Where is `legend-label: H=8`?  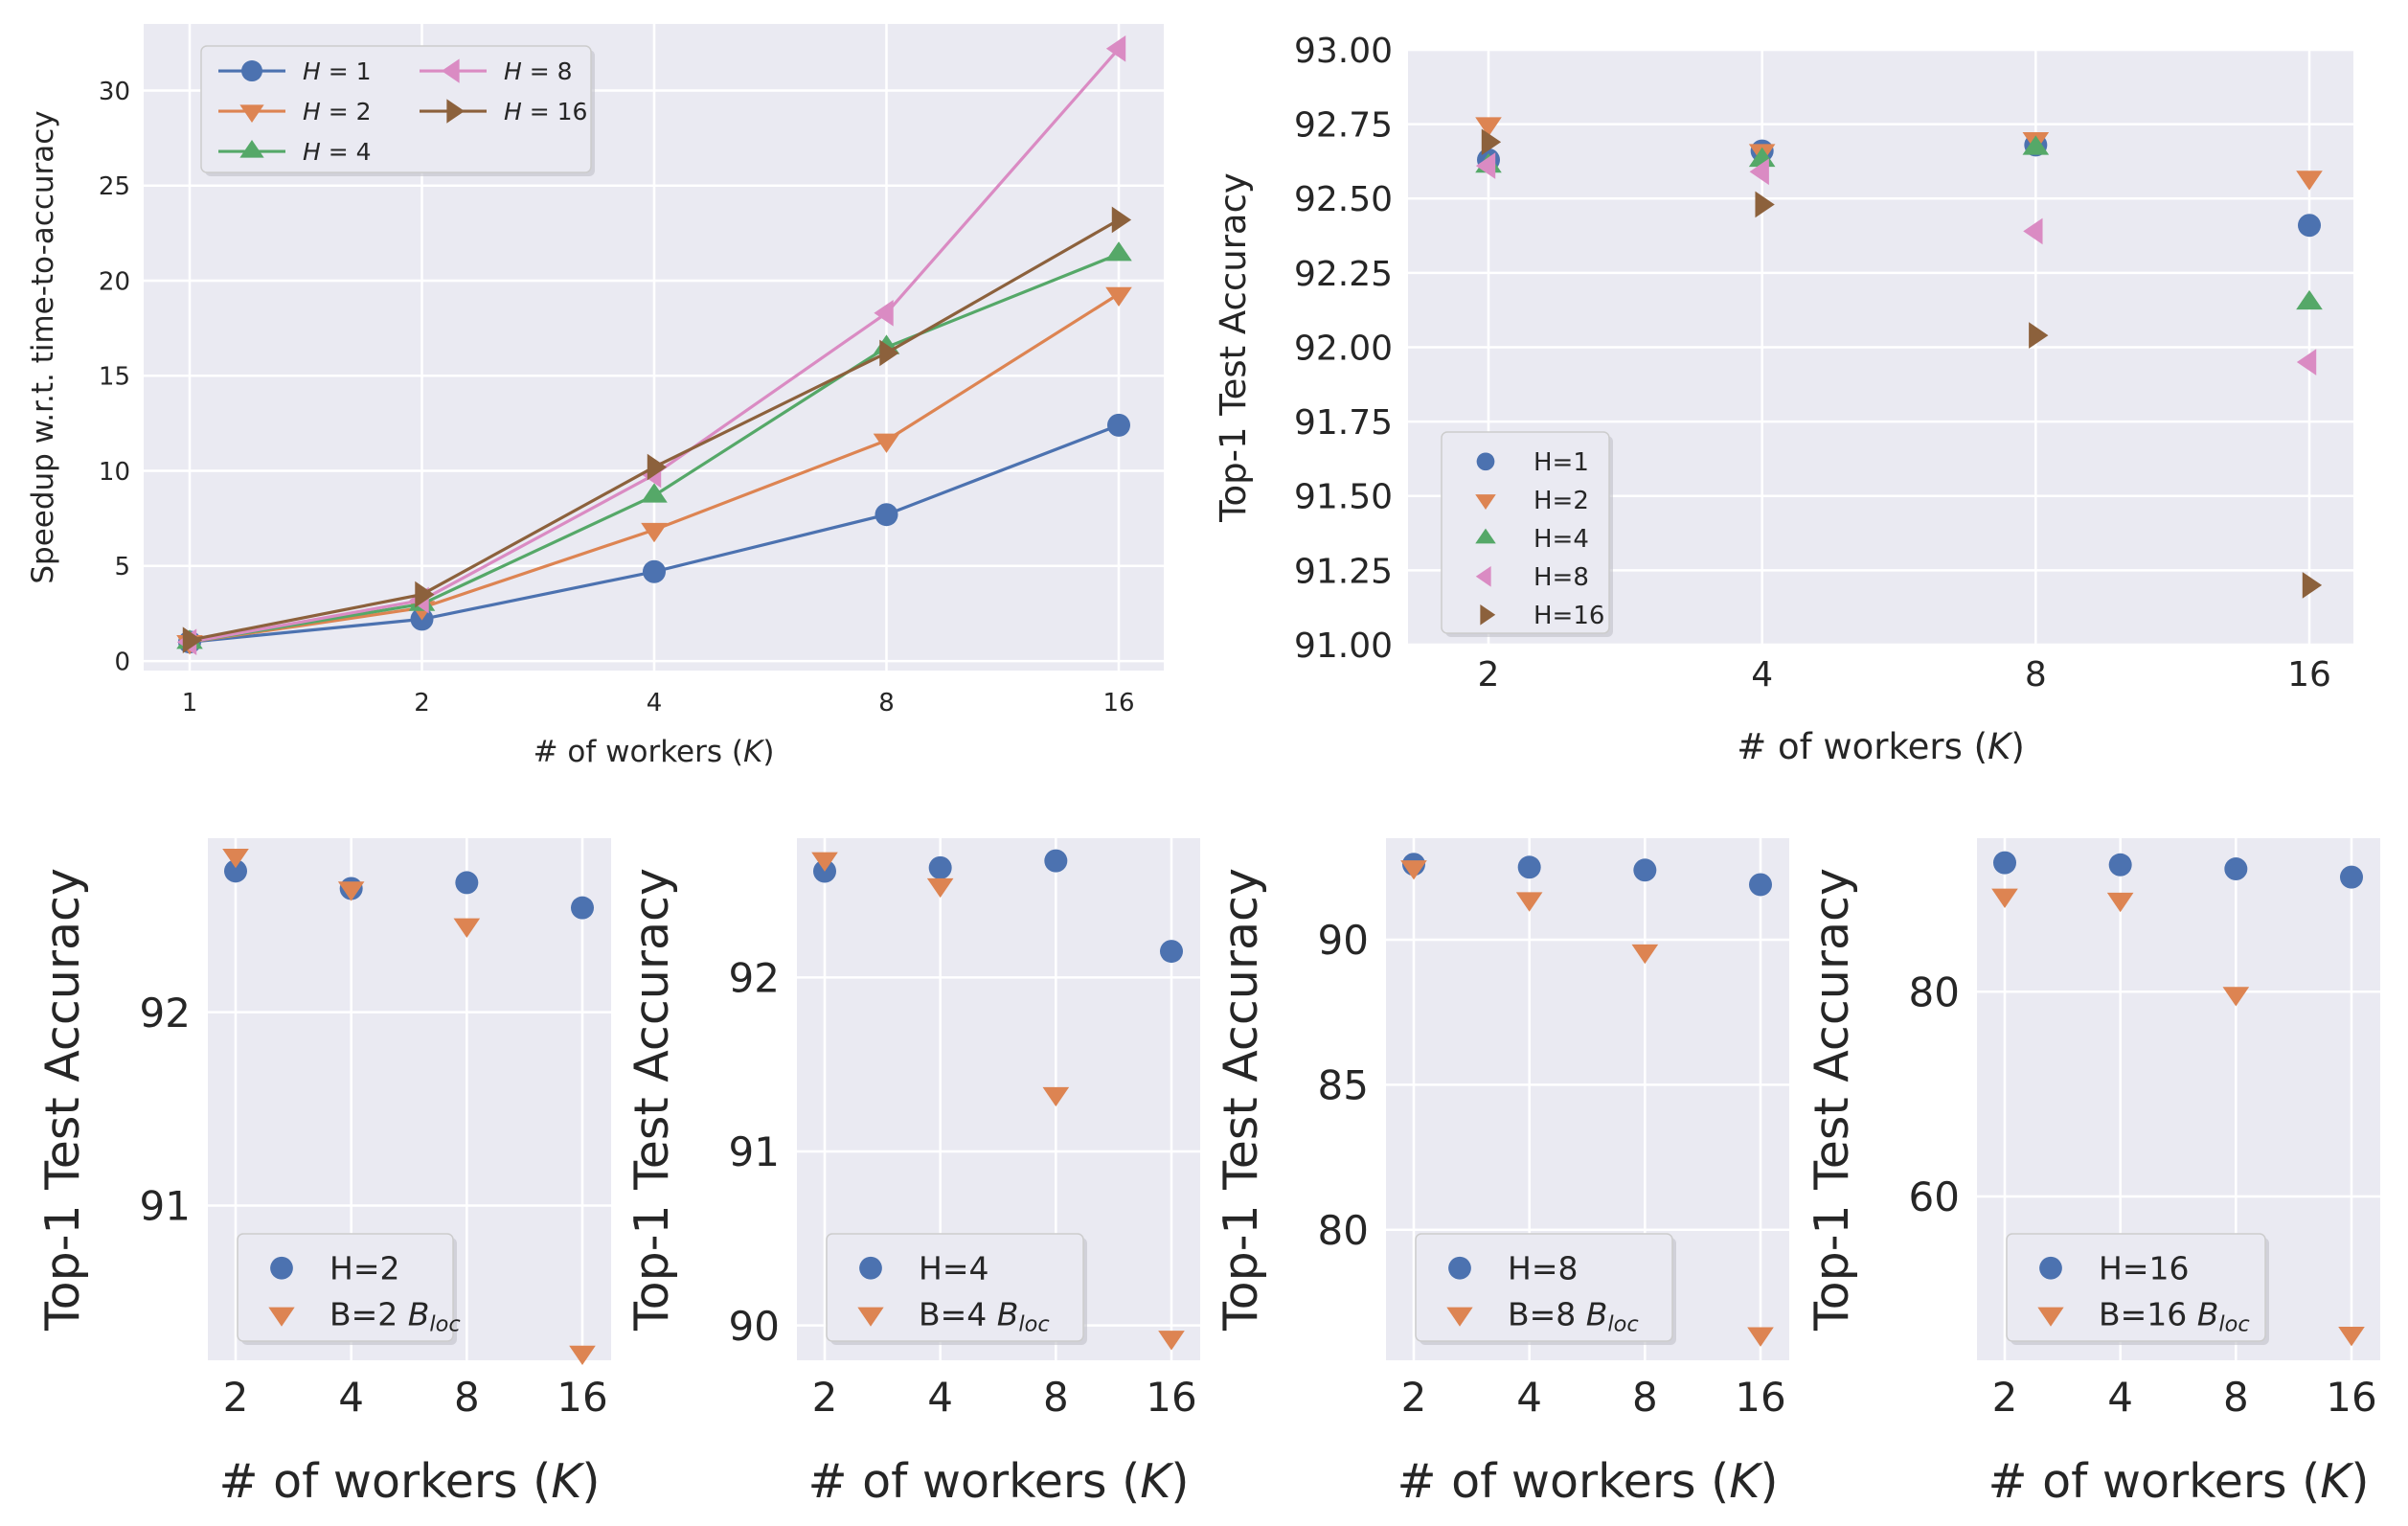 legend-label: H=8 is located at coordinates (1543, 1268).